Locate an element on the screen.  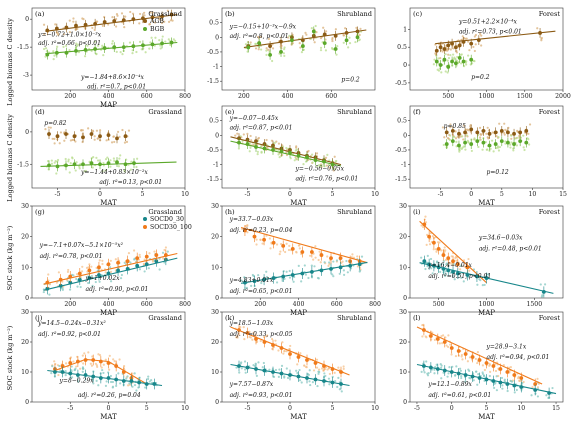
legend-marker is located at coordinates (145, 219).